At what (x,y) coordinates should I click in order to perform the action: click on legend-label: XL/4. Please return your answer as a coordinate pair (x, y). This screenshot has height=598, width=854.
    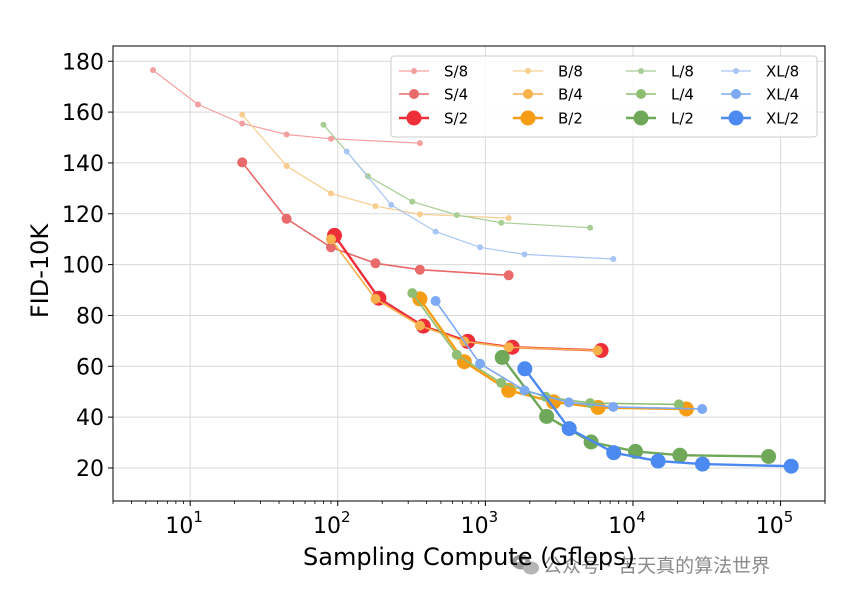
    Looking at the image, I should click on (782, 95).